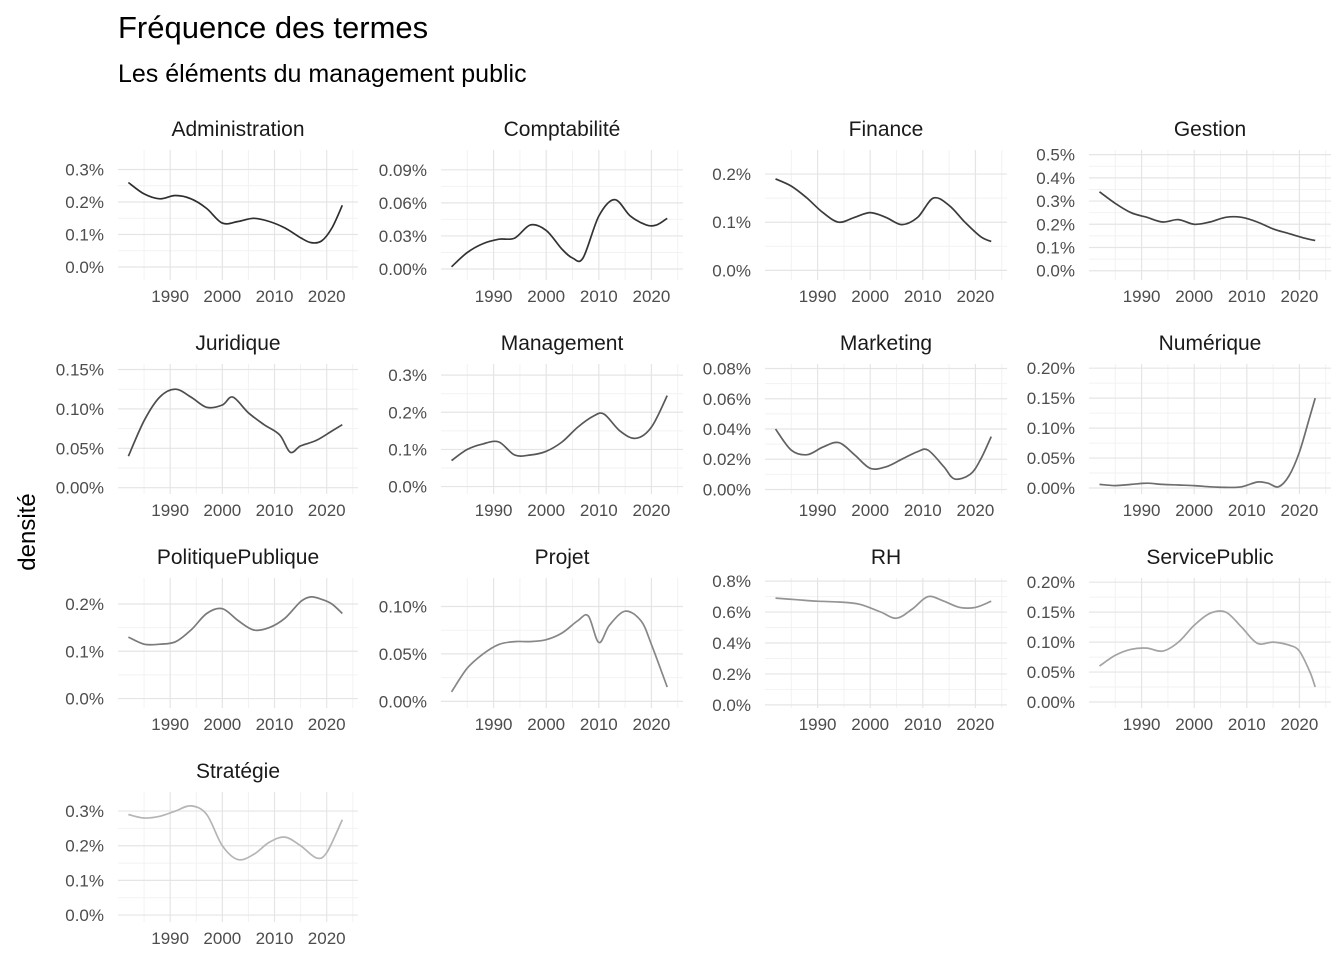 This screenshot has height=960, width=1344. What do you see at coordinates (731, 643) in the screenshot?
I see `y-tick-label: 0.4%` at bounding box center [731, 643].